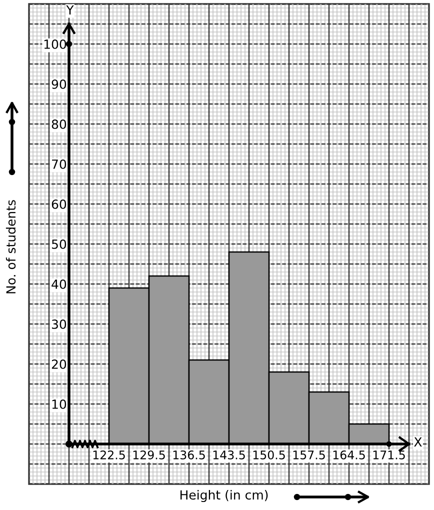 This screenshot has width=434, height=510. I want to click on y-tick-label: 70, so click(59, 164).